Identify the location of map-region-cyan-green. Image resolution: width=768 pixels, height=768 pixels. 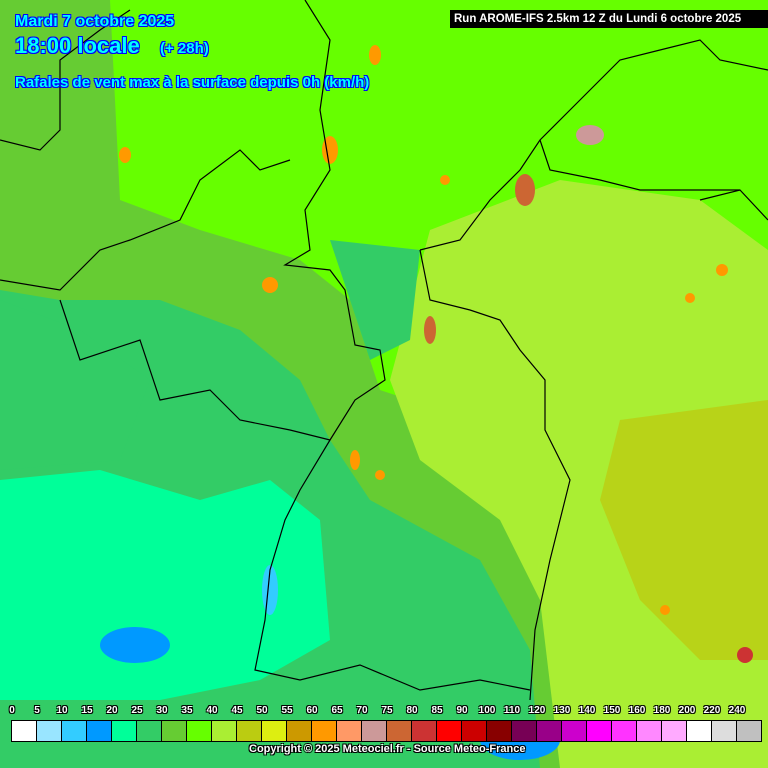
(165, 585).